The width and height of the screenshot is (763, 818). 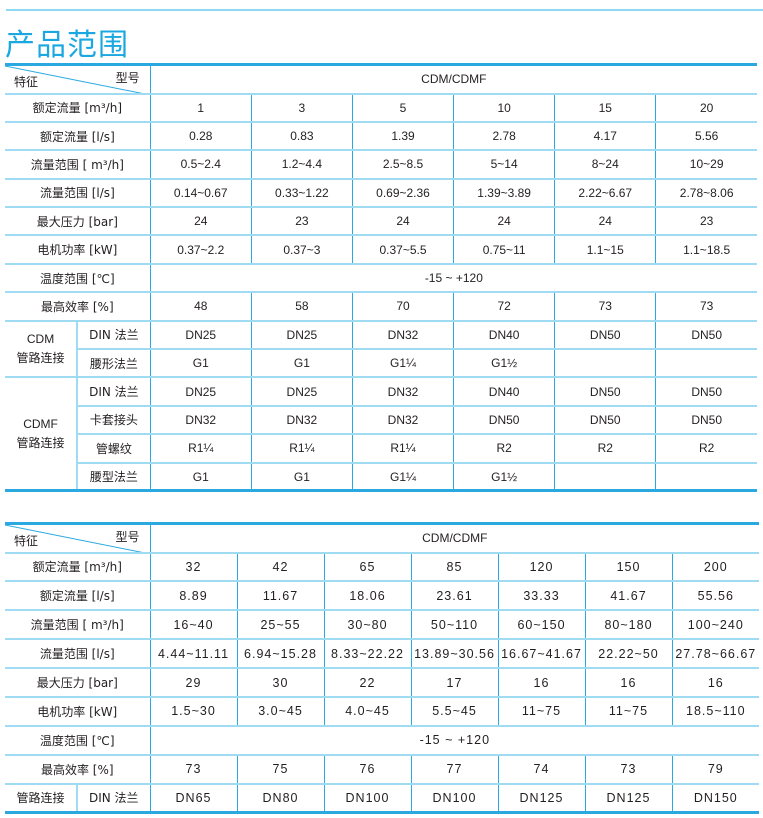 I want to click on row-label: 卡套接头, so click(x=114, y=420).